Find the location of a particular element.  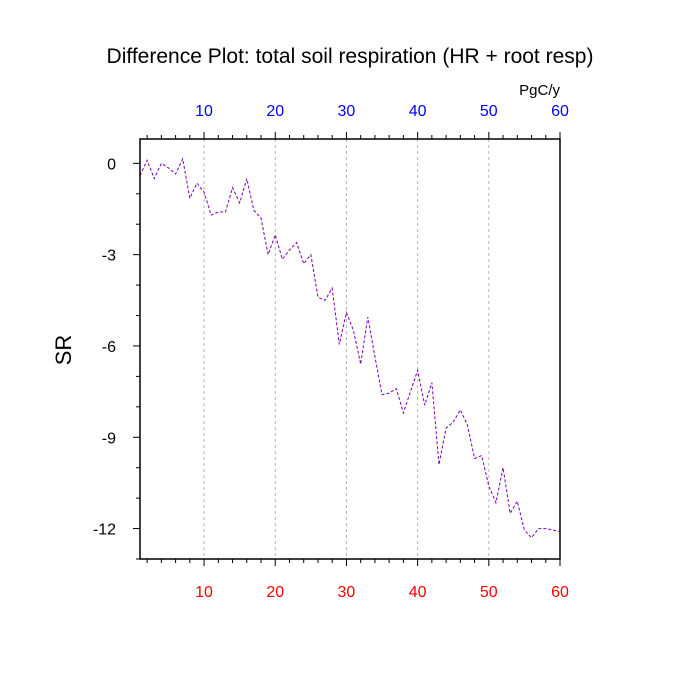

y-tick-label: -3 is located at coordinates (109, 256).